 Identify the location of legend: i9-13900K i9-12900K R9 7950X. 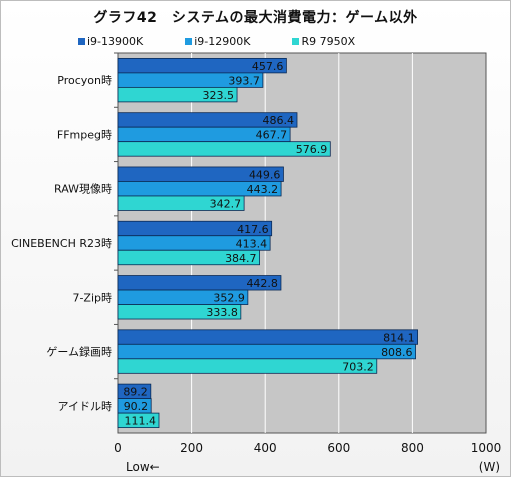
(237, 41).